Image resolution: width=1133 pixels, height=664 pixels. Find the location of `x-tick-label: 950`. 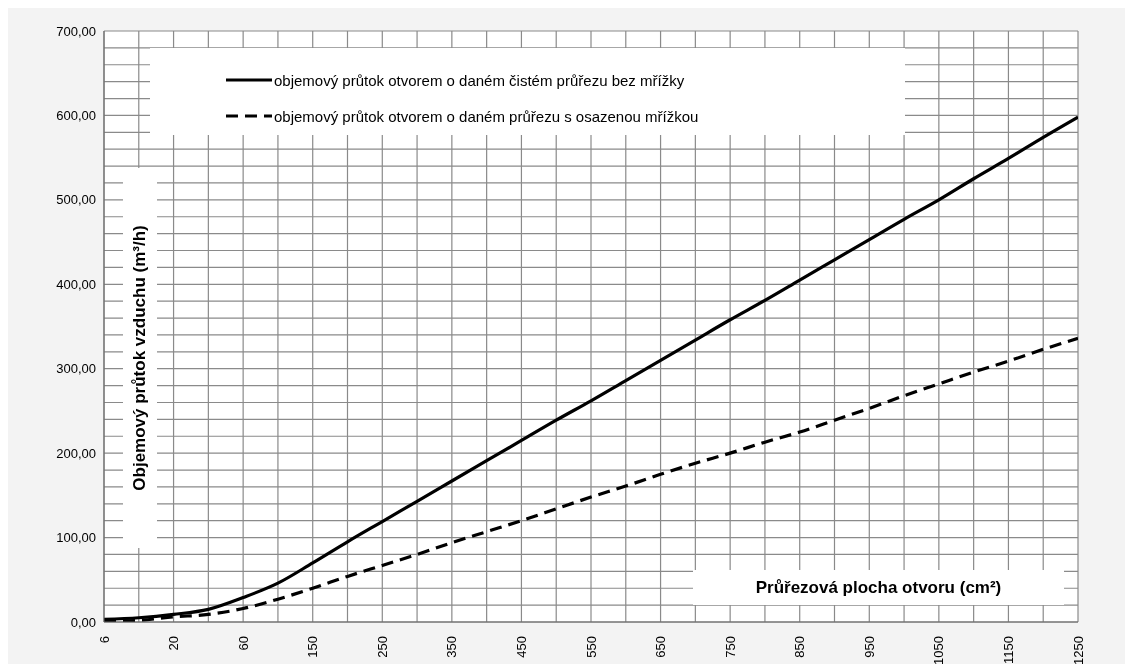

x-tick-label: 950 is located at coordinates (869, 647).